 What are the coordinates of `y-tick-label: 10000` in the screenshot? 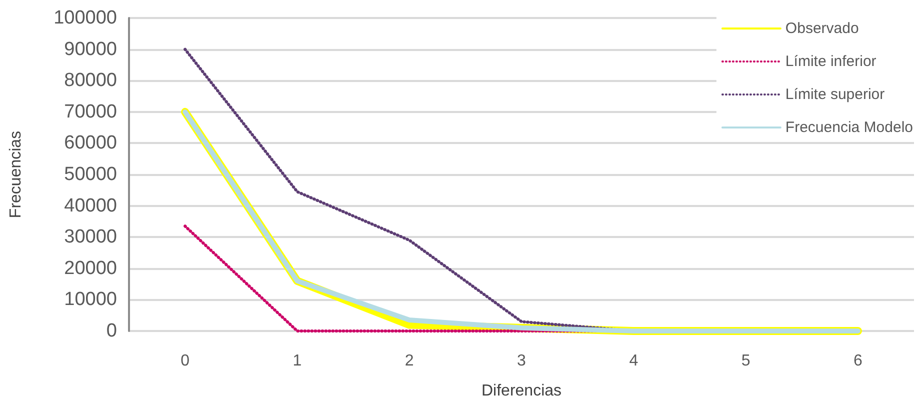 It's located at (90, 299).